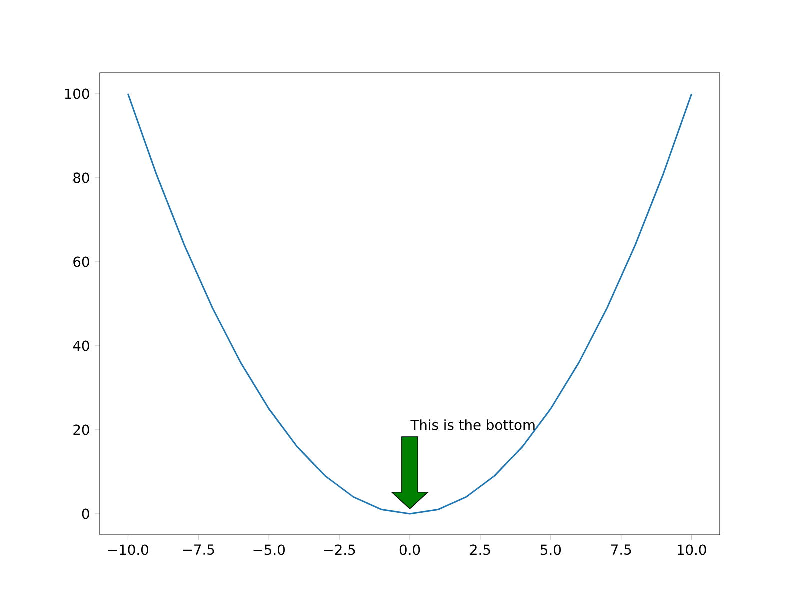 This screenshot has height=600, width=800. What do you see at coordinates (81, 346) in the screenshot?
I see `y-tick-label: 40` at bounding box center [81, 346].